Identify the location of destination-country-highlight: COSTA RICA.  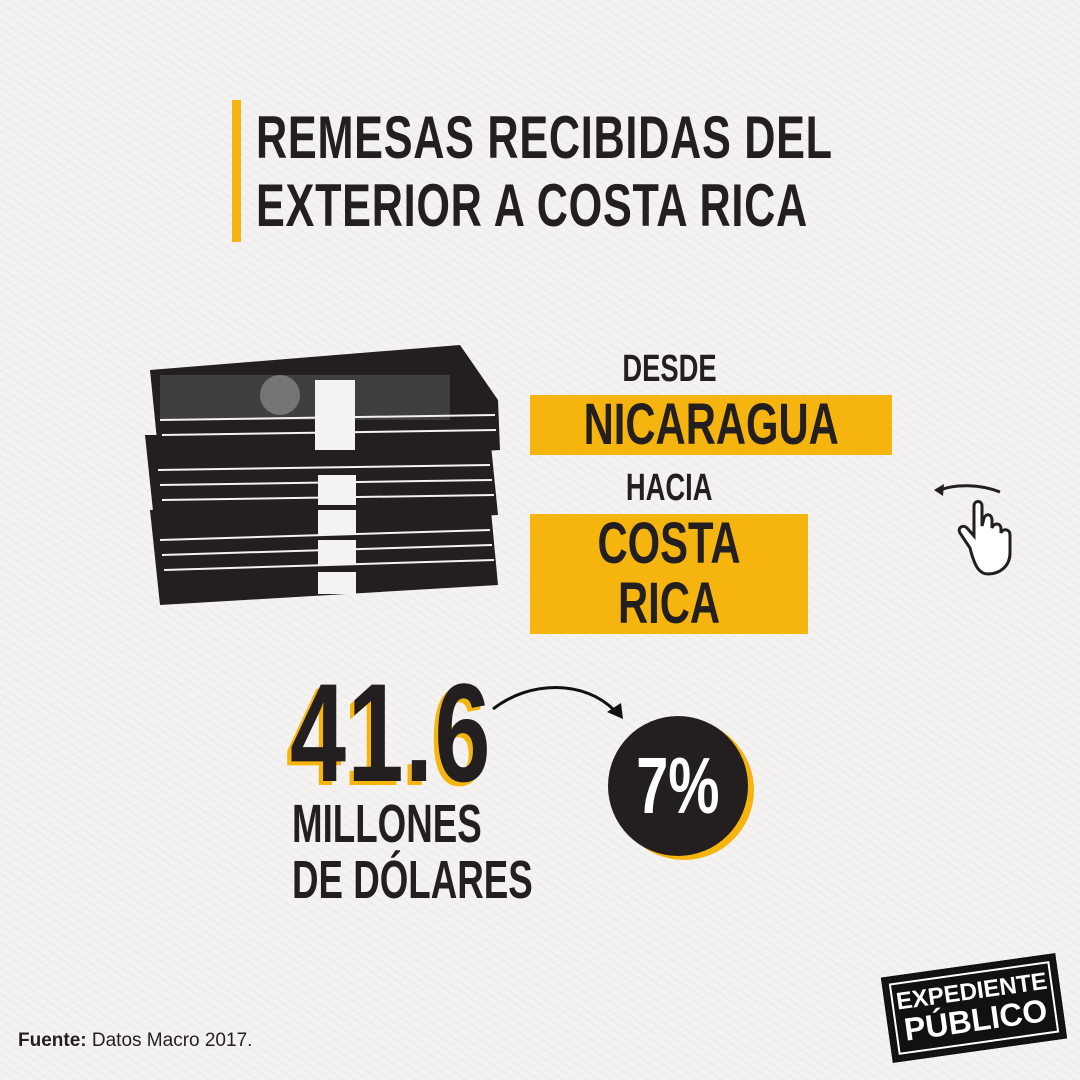
(669, 574).